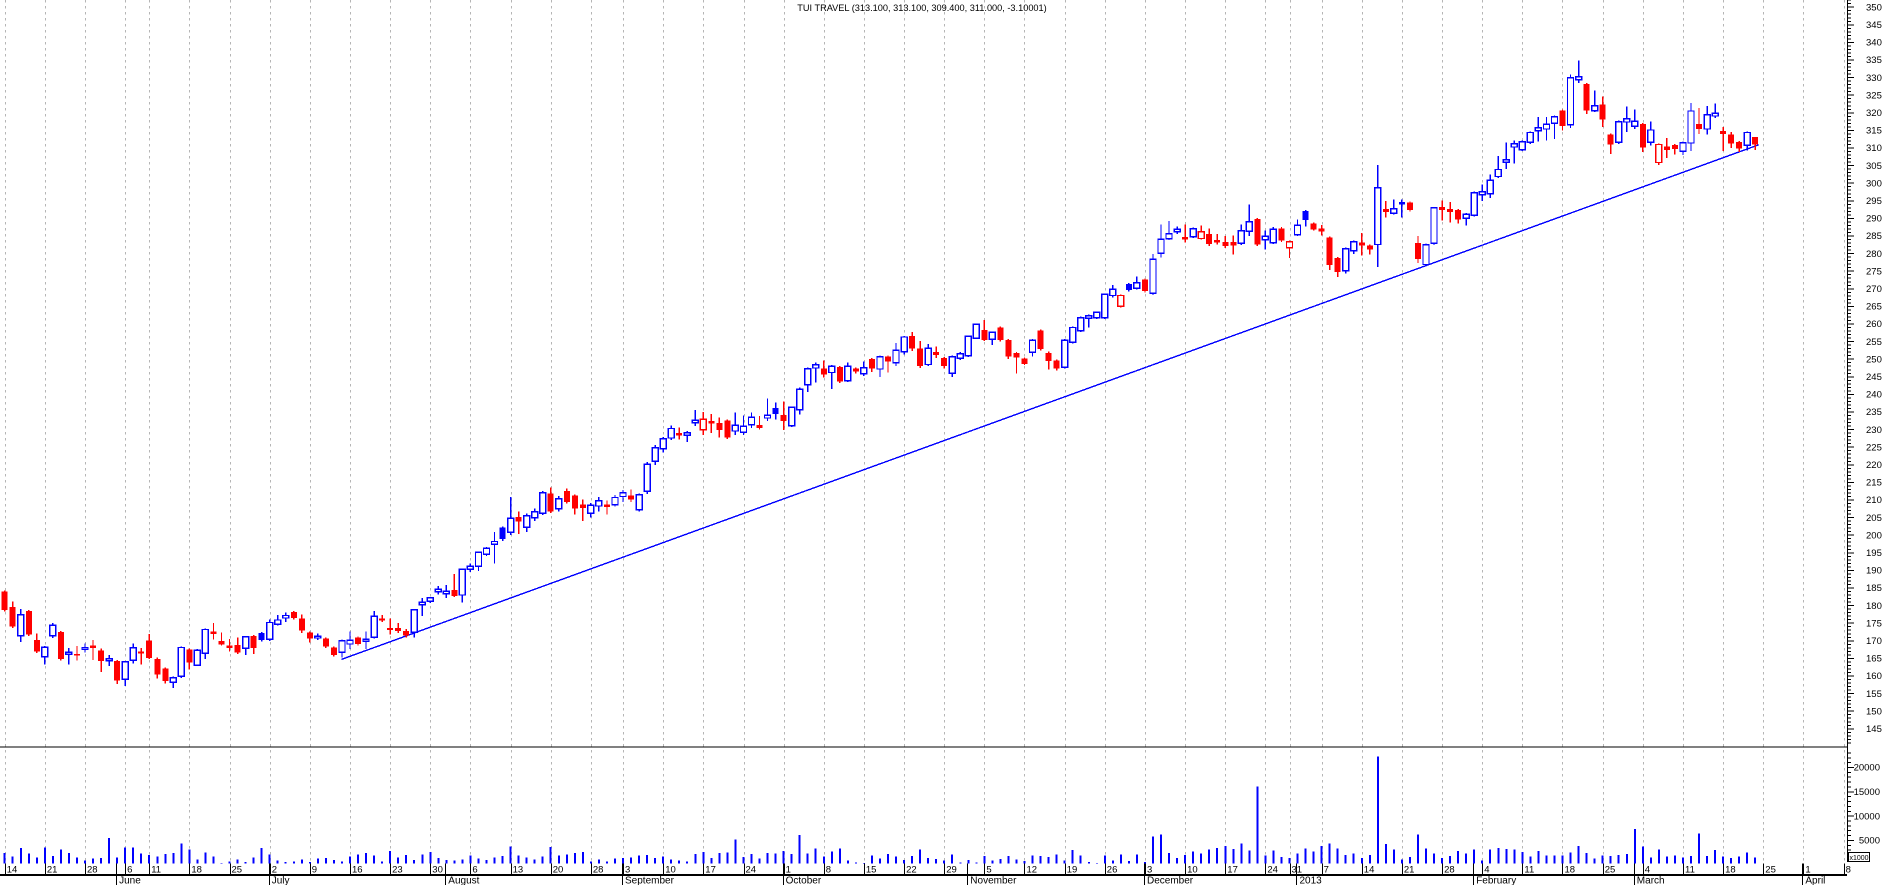 The height and width of the screenshot is (885, 1883). Describe the element at coordinates (1874, 412) in the screenshot. I see `svg-text: 235` at that location.